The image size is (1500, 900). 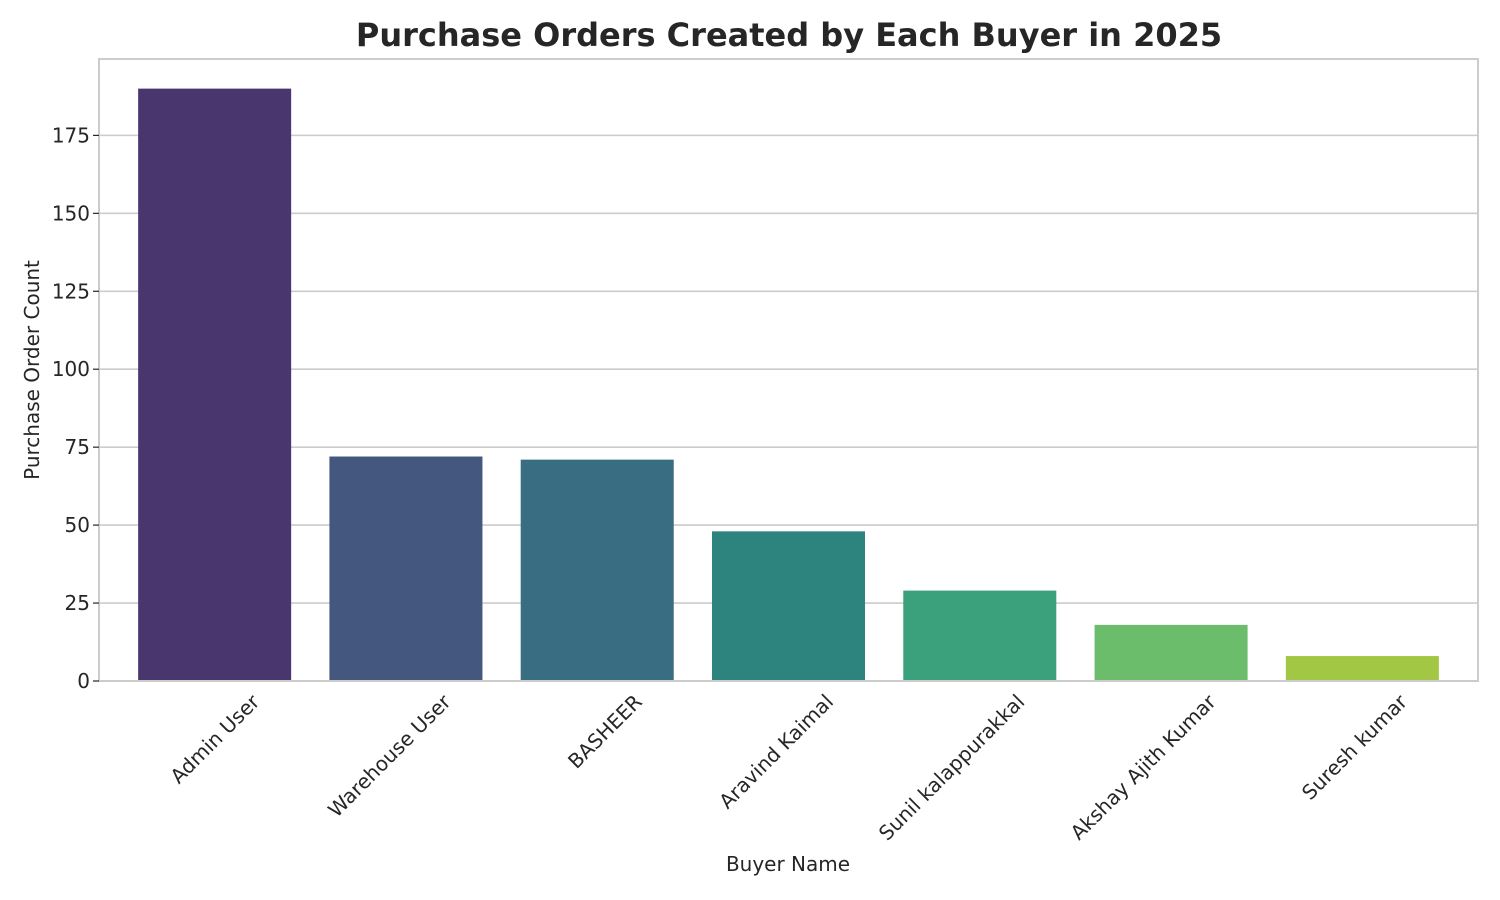 What do you see at coordinates (32, 370) in the screenshot?
I see `y-axis-label: Purchase Order Count` at bounding box center [32, 370].